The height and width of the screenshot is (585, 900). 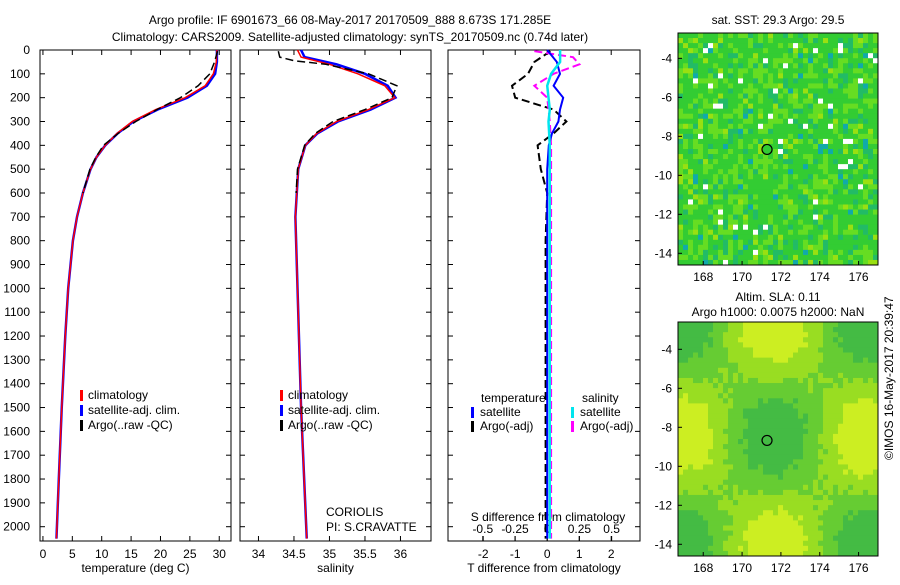 I want to click on argo-position-marker, so click(x=767, y=149).